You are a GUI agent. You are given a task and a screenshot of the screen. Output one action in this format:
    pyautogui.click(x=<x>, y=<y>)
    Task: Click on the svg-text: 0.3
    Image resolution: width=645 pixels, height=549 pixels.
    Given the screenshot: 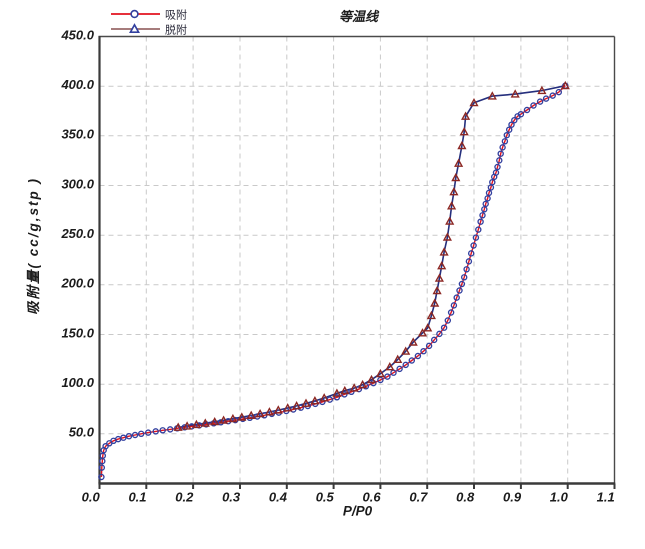 What is the action you would take?
    pyautogui.click(x=231, y=497)
    